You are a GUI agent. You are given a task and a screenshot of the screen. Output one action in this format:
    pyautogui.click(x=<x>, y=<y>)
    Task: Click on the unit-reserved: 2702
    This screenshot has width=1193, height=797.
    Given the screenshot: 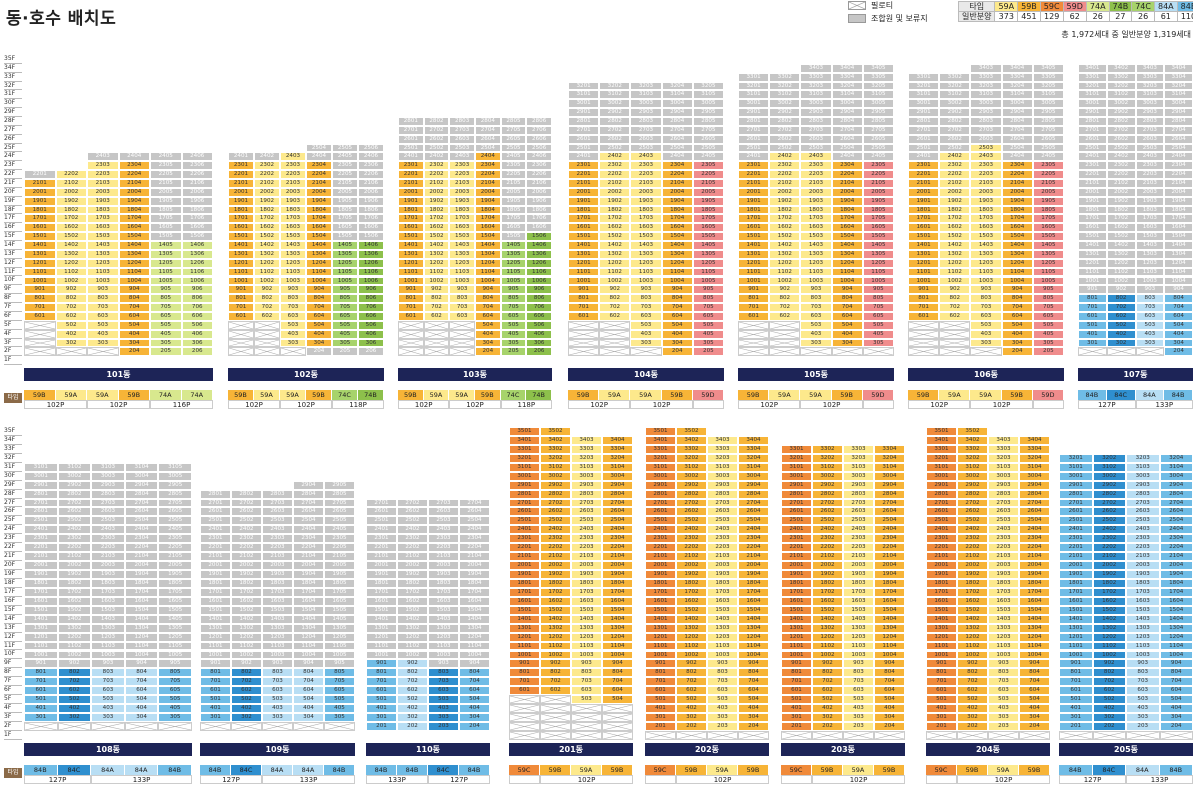 What is the action you would take?
    pyautogui.click(x=412, y=503)
    